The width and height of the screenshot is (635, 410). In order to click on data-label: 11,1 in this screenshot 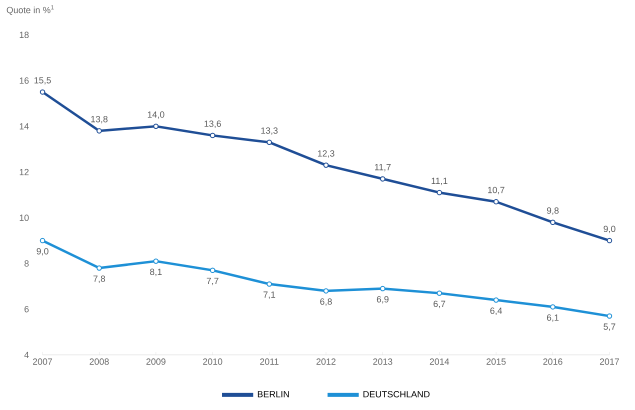, I will do `click(440, 182)`.